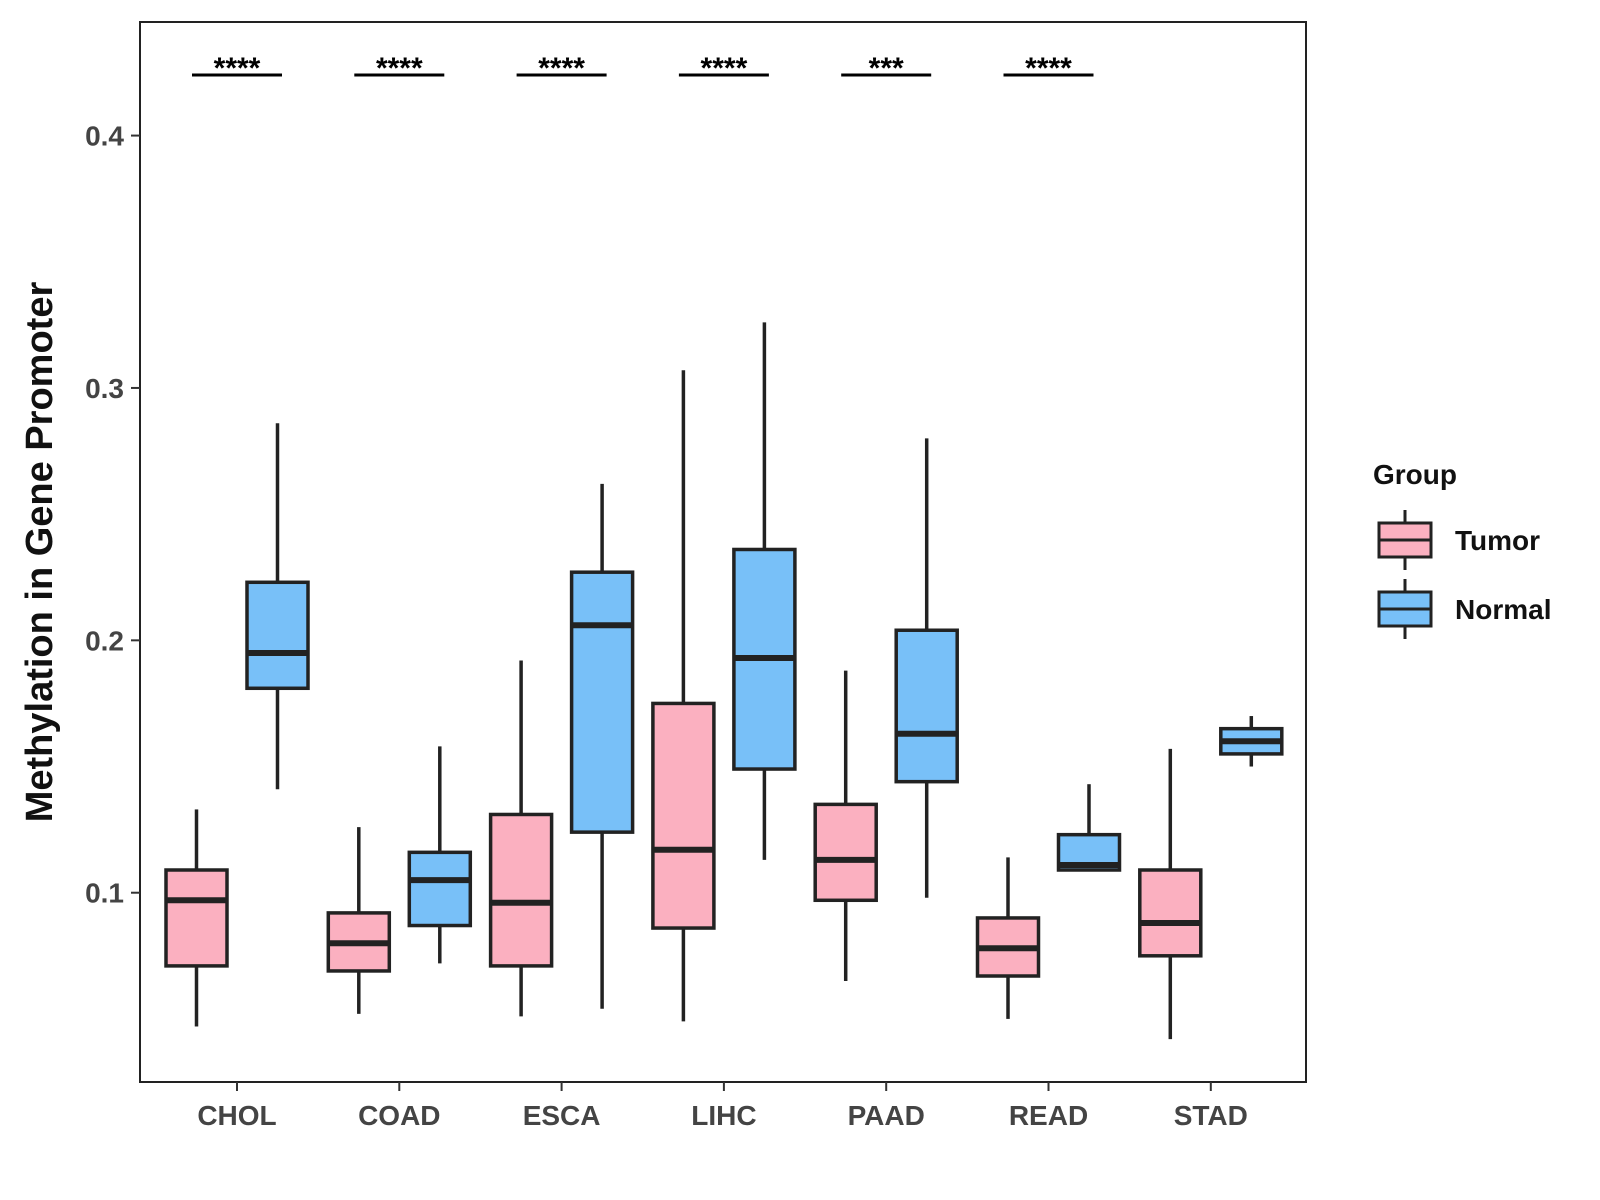 The width and height of the screenshot is (1600, 1200). What do you see at coordinates (359, 920) in the screenshot?
I see `box-tumor-coad` at bounding box center [359, 920].